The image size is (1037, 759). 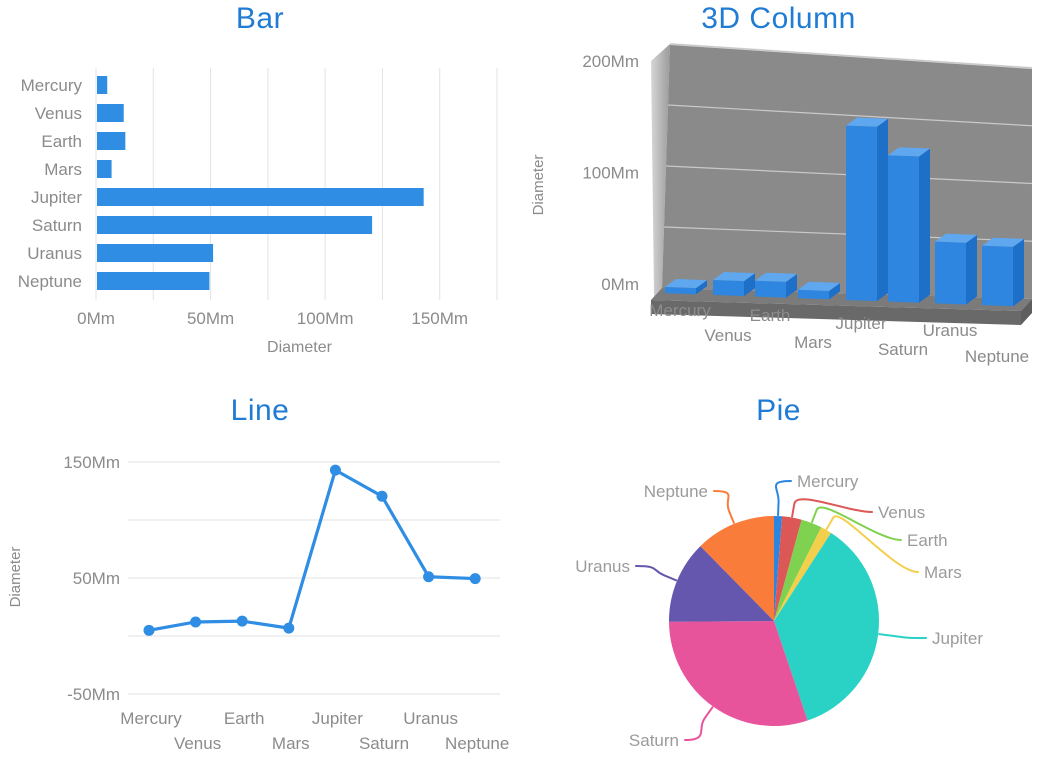 What do you see at coordinates (680, 291) in the screenshot?
I see `column-mercury` at bounding box center [680, 291].